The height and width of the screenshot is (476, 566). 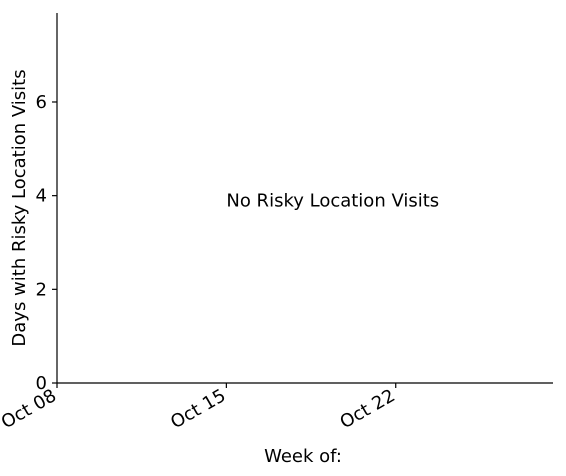 I want to click on y-tick-label: 2, so click(x=41, y=289).